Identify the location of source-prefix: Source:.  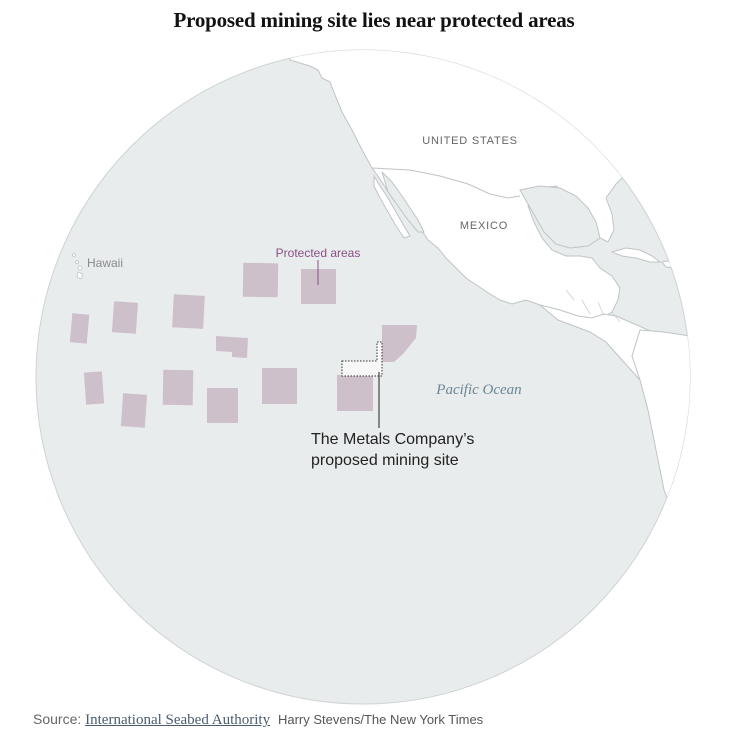
(57, 719).